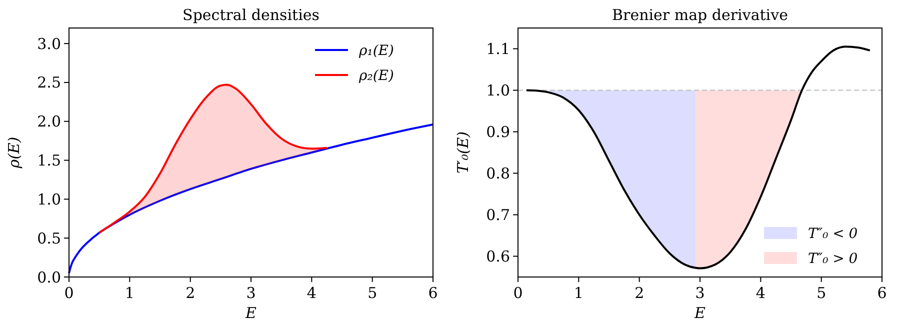 The height and width of the screenshot is (330, 898). I want to click on y-tick-label: 0.6, so click(498, 257).